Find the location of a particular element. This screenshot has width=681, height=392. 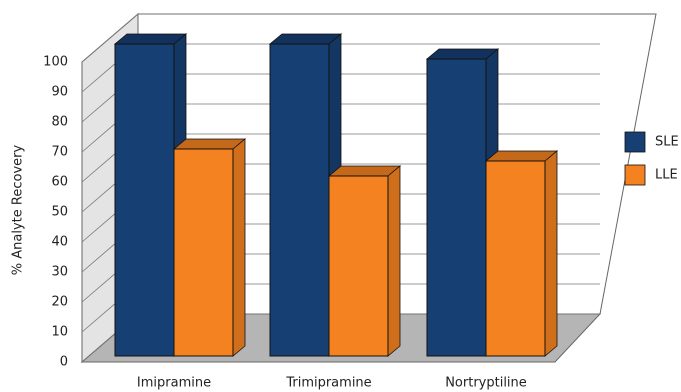

y-tick-label: 20 is located at coordinates (59, 302).